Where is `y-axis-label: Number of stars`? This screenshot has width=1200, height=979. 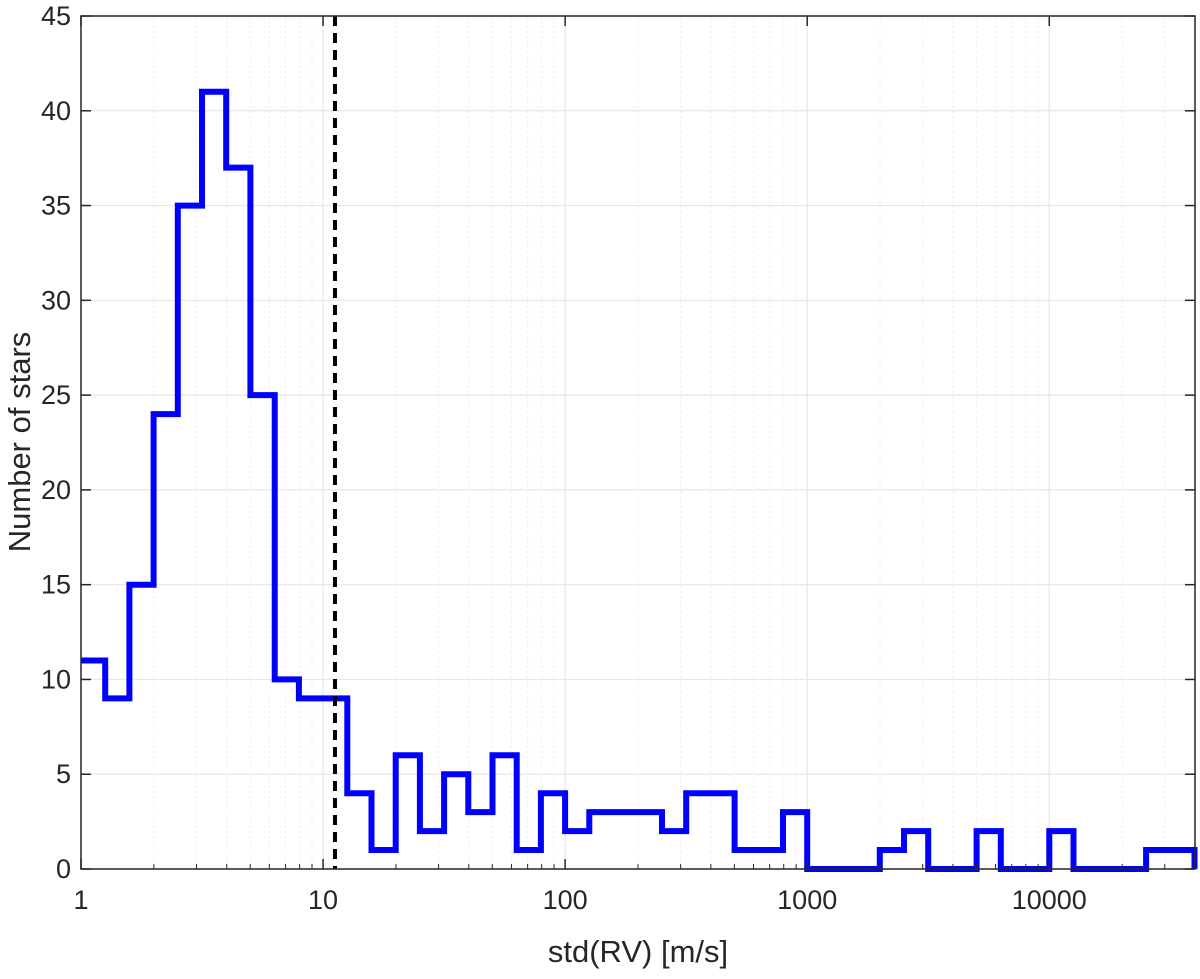
y-axis-label: Number of stars is located at coordinates (19, 442).